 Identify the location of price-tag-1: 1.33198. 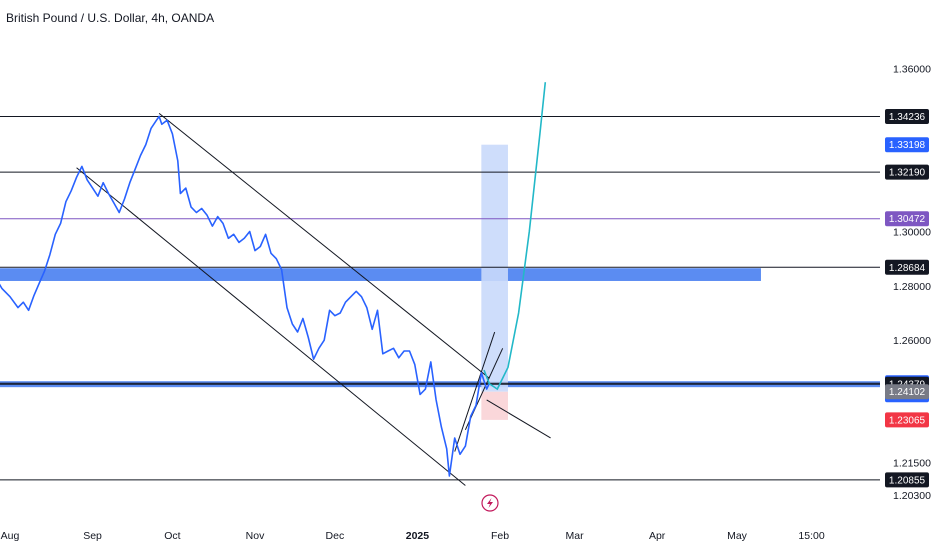
(907, 145).